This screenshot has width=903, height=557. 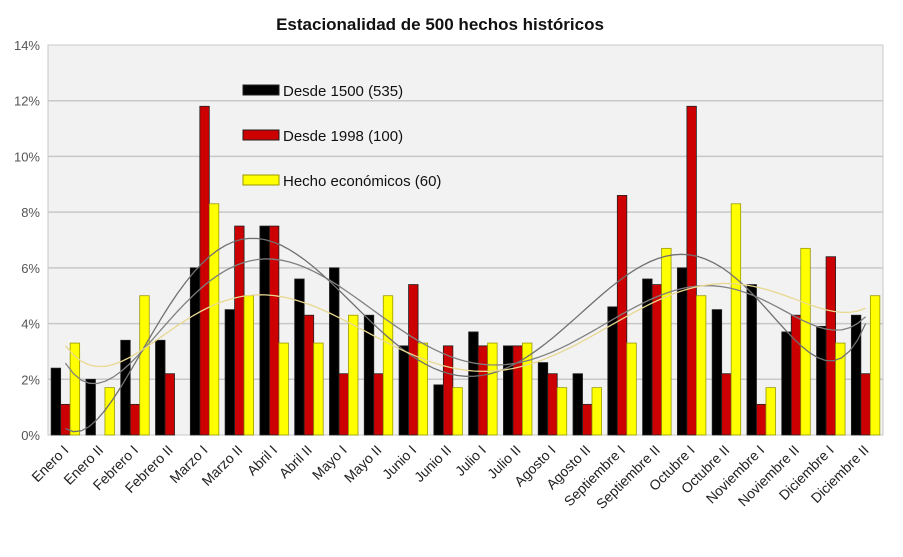 I want to click on legend-label: Desde 1998 (100), so click(x=343, y=136).